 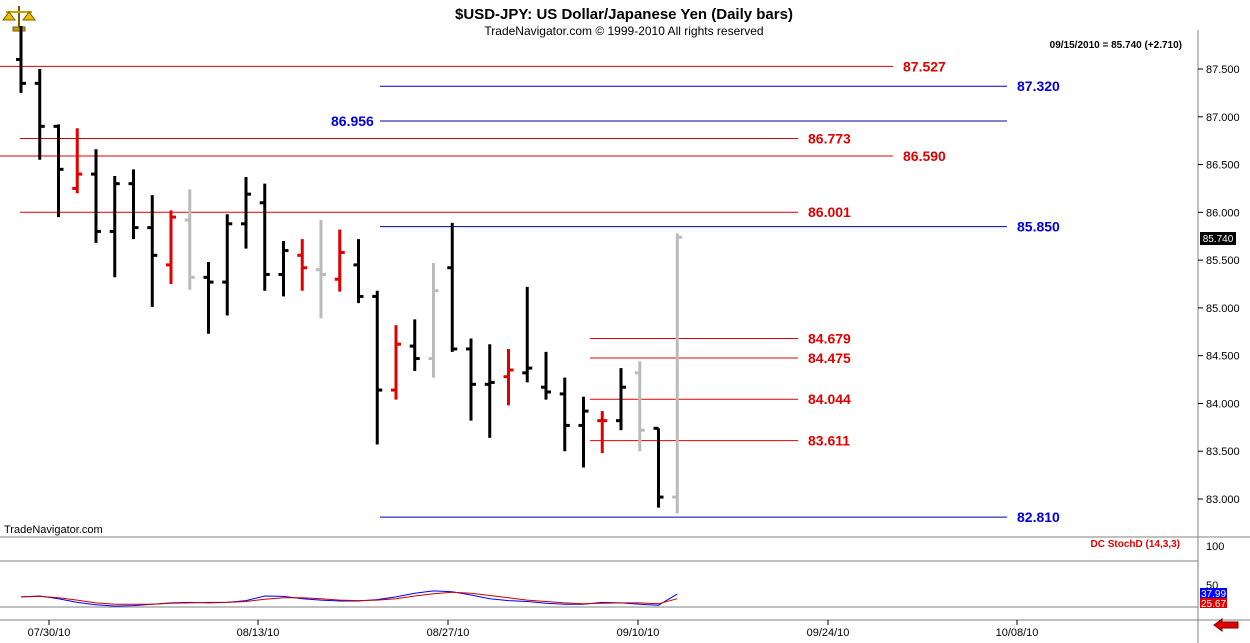 What do you see at coordinates (1223, 166) in the screenshot?
I see `y-tick-label: 86.500` at bounding box center [1223, 166].